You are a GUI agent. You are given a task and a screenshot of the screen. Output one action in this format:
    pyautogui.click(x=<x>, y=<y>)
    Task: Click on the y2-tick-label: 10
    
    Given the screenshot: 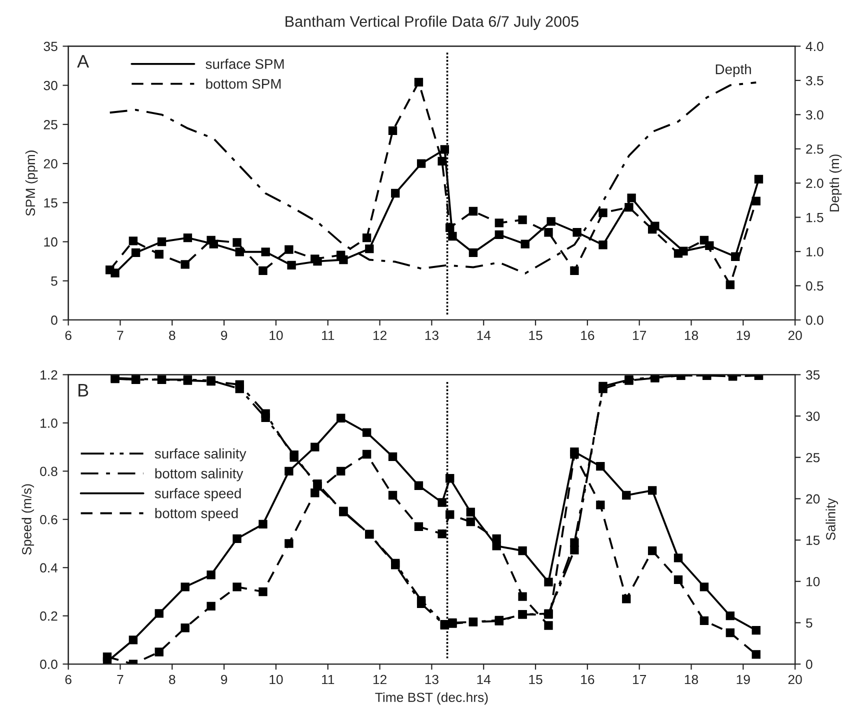 What is the action you would take?
    pyautogui.click(x=813, y=581)
    